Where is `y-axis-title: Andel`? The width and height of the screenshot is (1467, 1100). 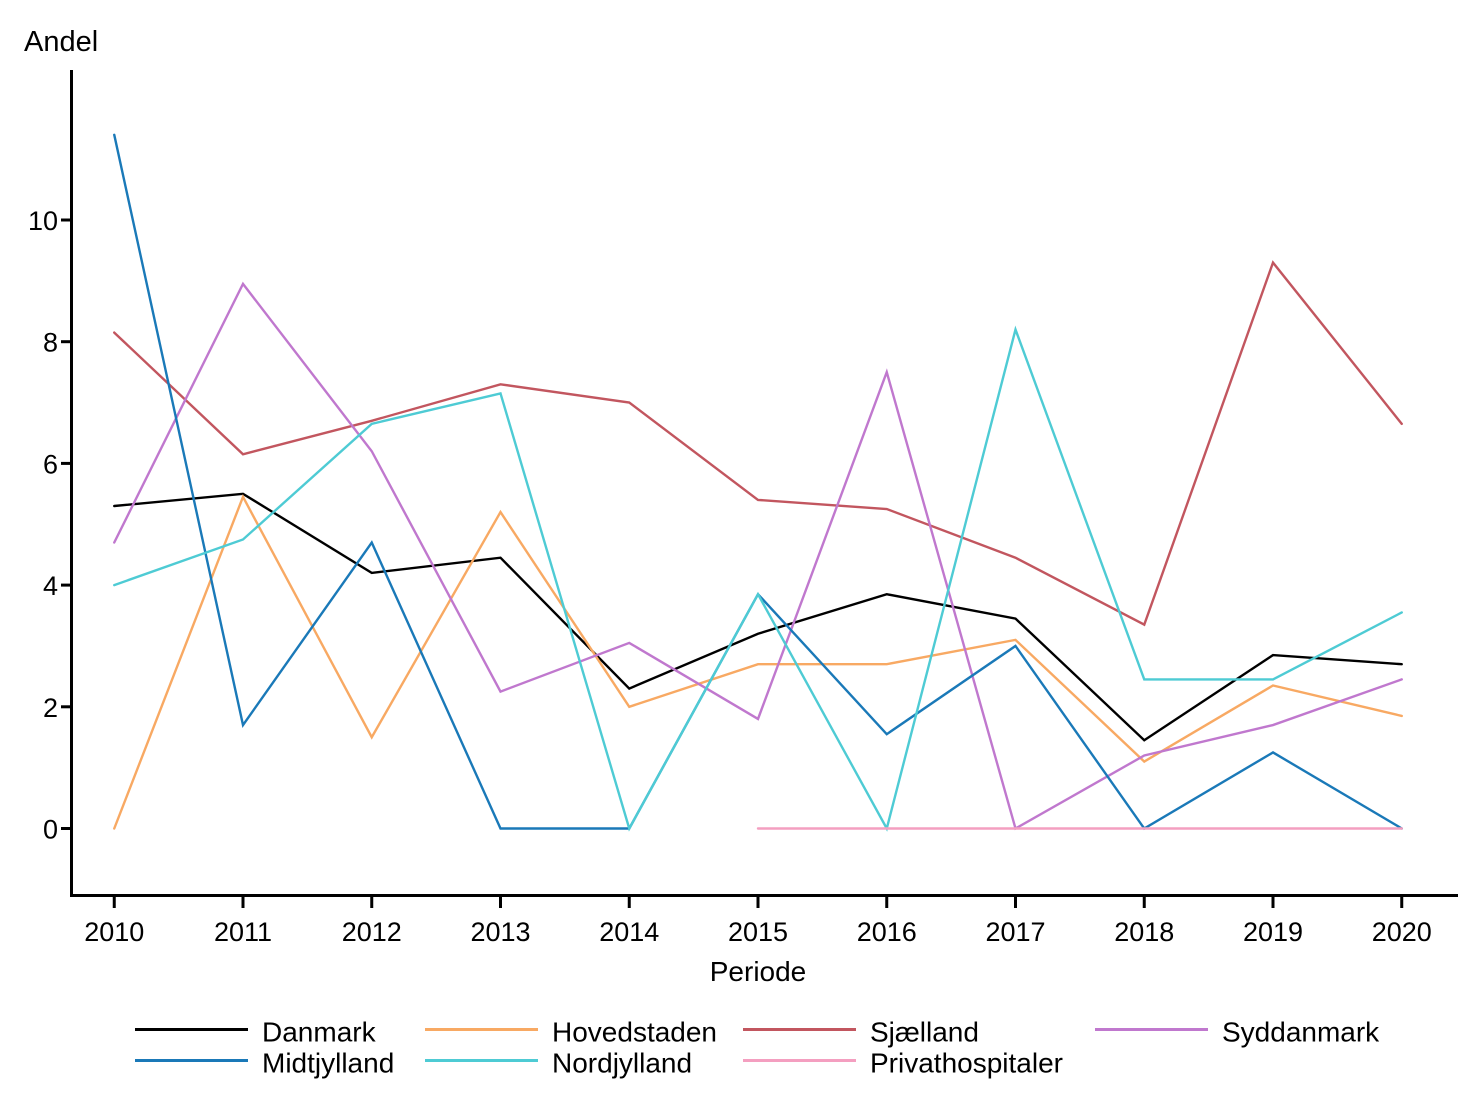
y-axis-title: Andel is located at coordinates (61, 42).